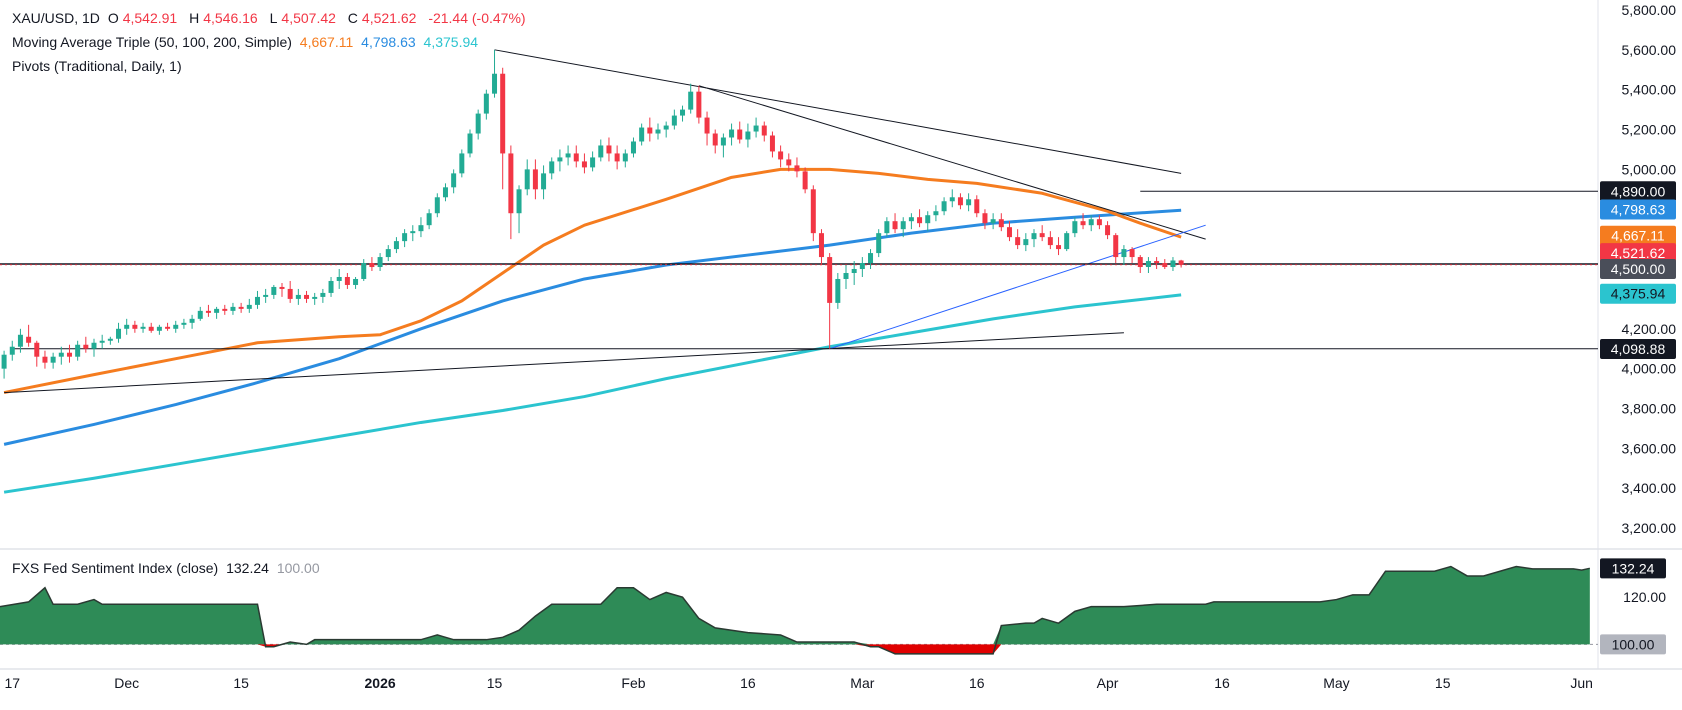 This screenshot has height=710, width=1682. I want to click on symbol-title: XAU/USD, 1D, so click(56, 18).